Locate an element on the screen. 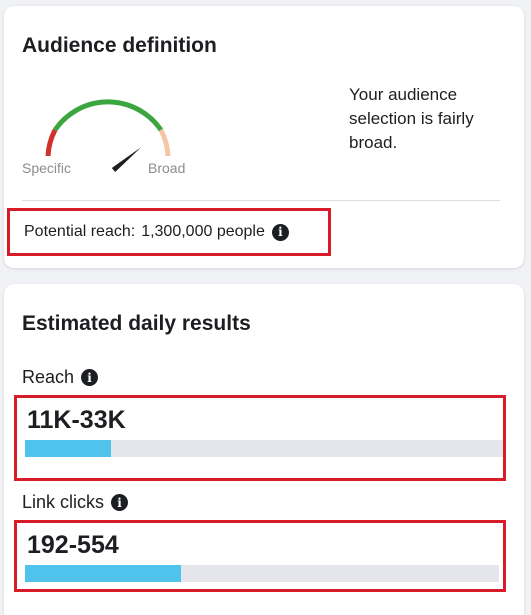 Image resolution: width=531 pixels, height=615 pixels. divider is located at coordinates (261, 200).